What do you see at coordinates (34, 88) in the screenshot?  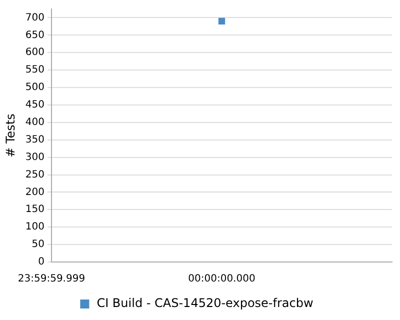 I see `y-tick-label: 500` at bounding box center [34, 88].